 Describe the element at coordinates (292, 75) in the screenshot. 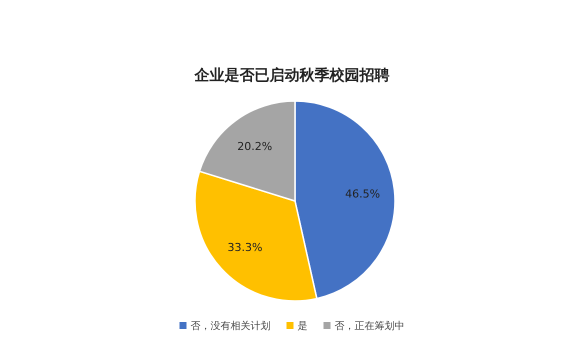

I see `chart-title: 企业是否已启动秋季校园招聘` at that location.